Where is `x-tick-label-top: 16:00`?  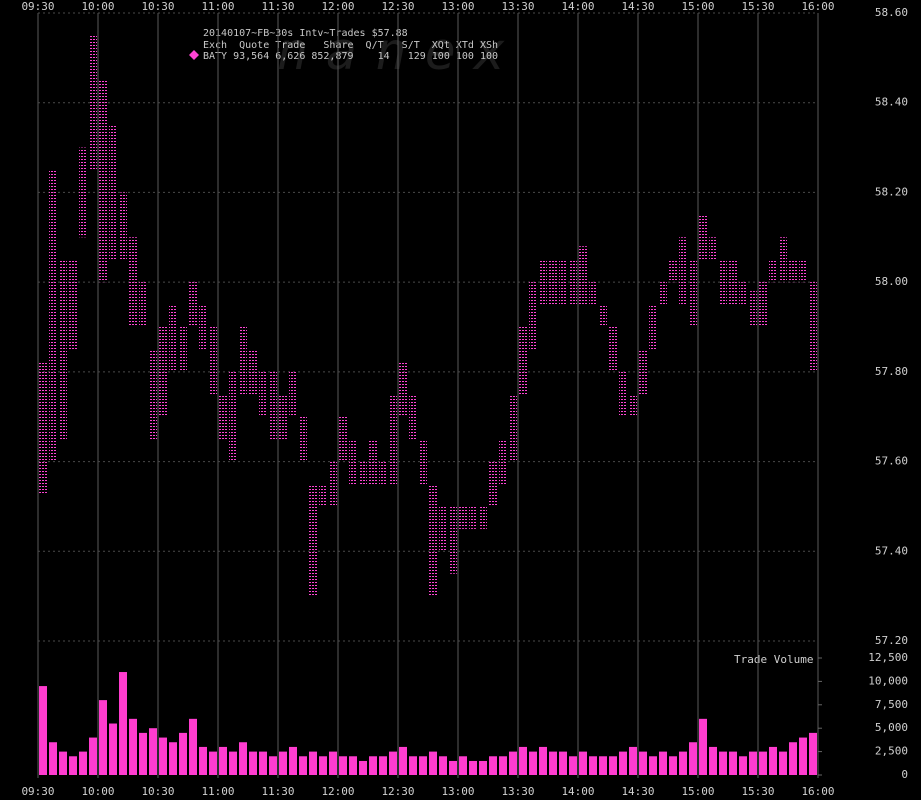
x-tick-label-top: 16:00 is located at coordinates (817, 6).